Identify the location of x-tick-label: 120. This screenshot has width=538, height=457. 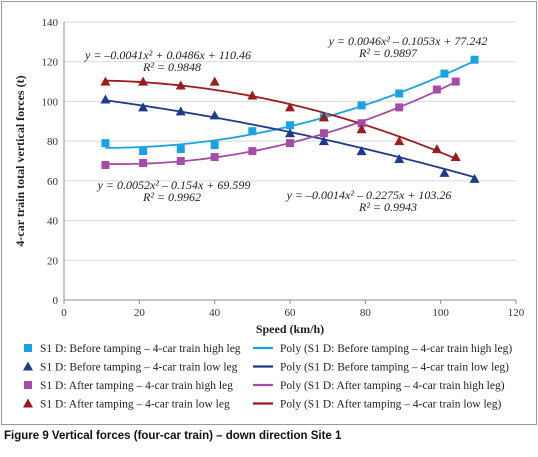
(516, 313).